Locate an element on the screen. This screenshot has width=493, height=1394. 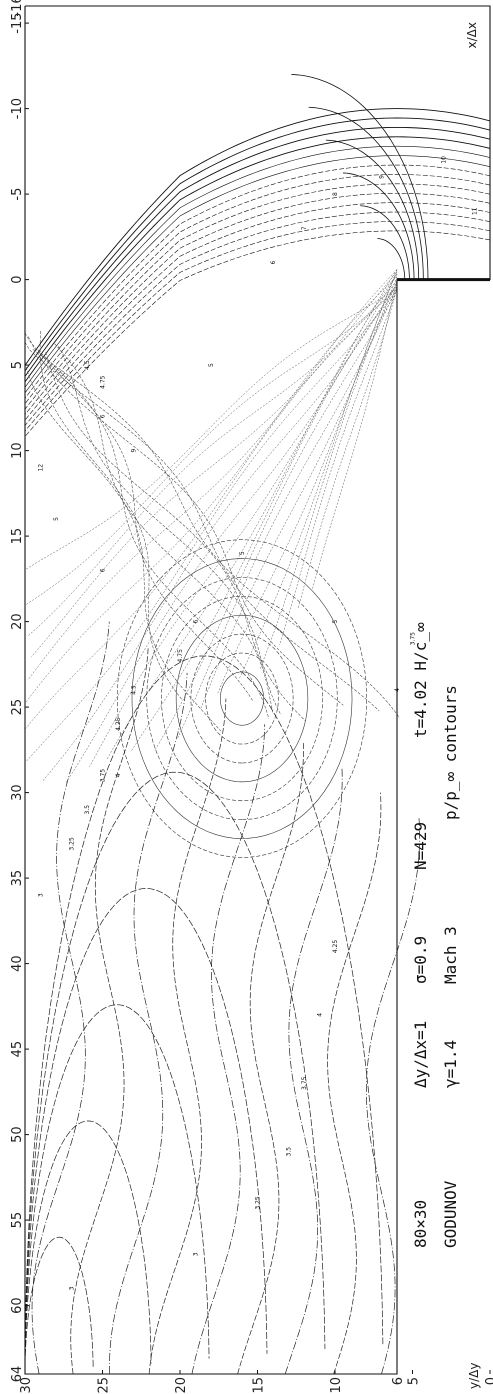
x-tick-label: -15 is located at coordinates (17, 22).